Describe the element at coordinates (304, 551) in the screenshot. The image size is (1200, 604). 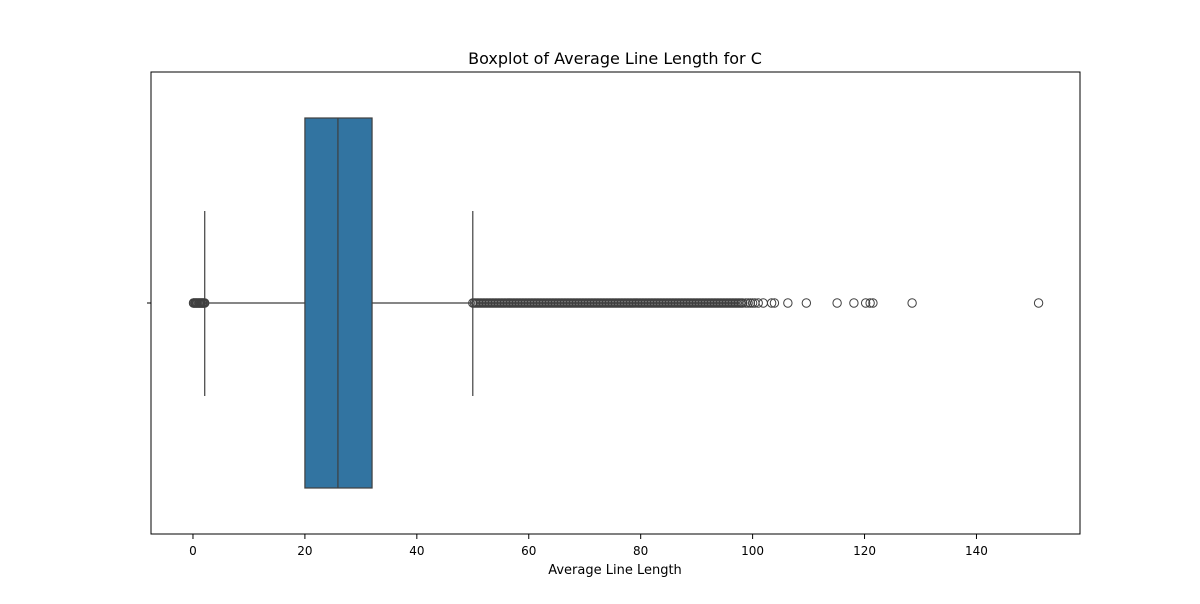
I see `x-tick-label: 20` at that location.